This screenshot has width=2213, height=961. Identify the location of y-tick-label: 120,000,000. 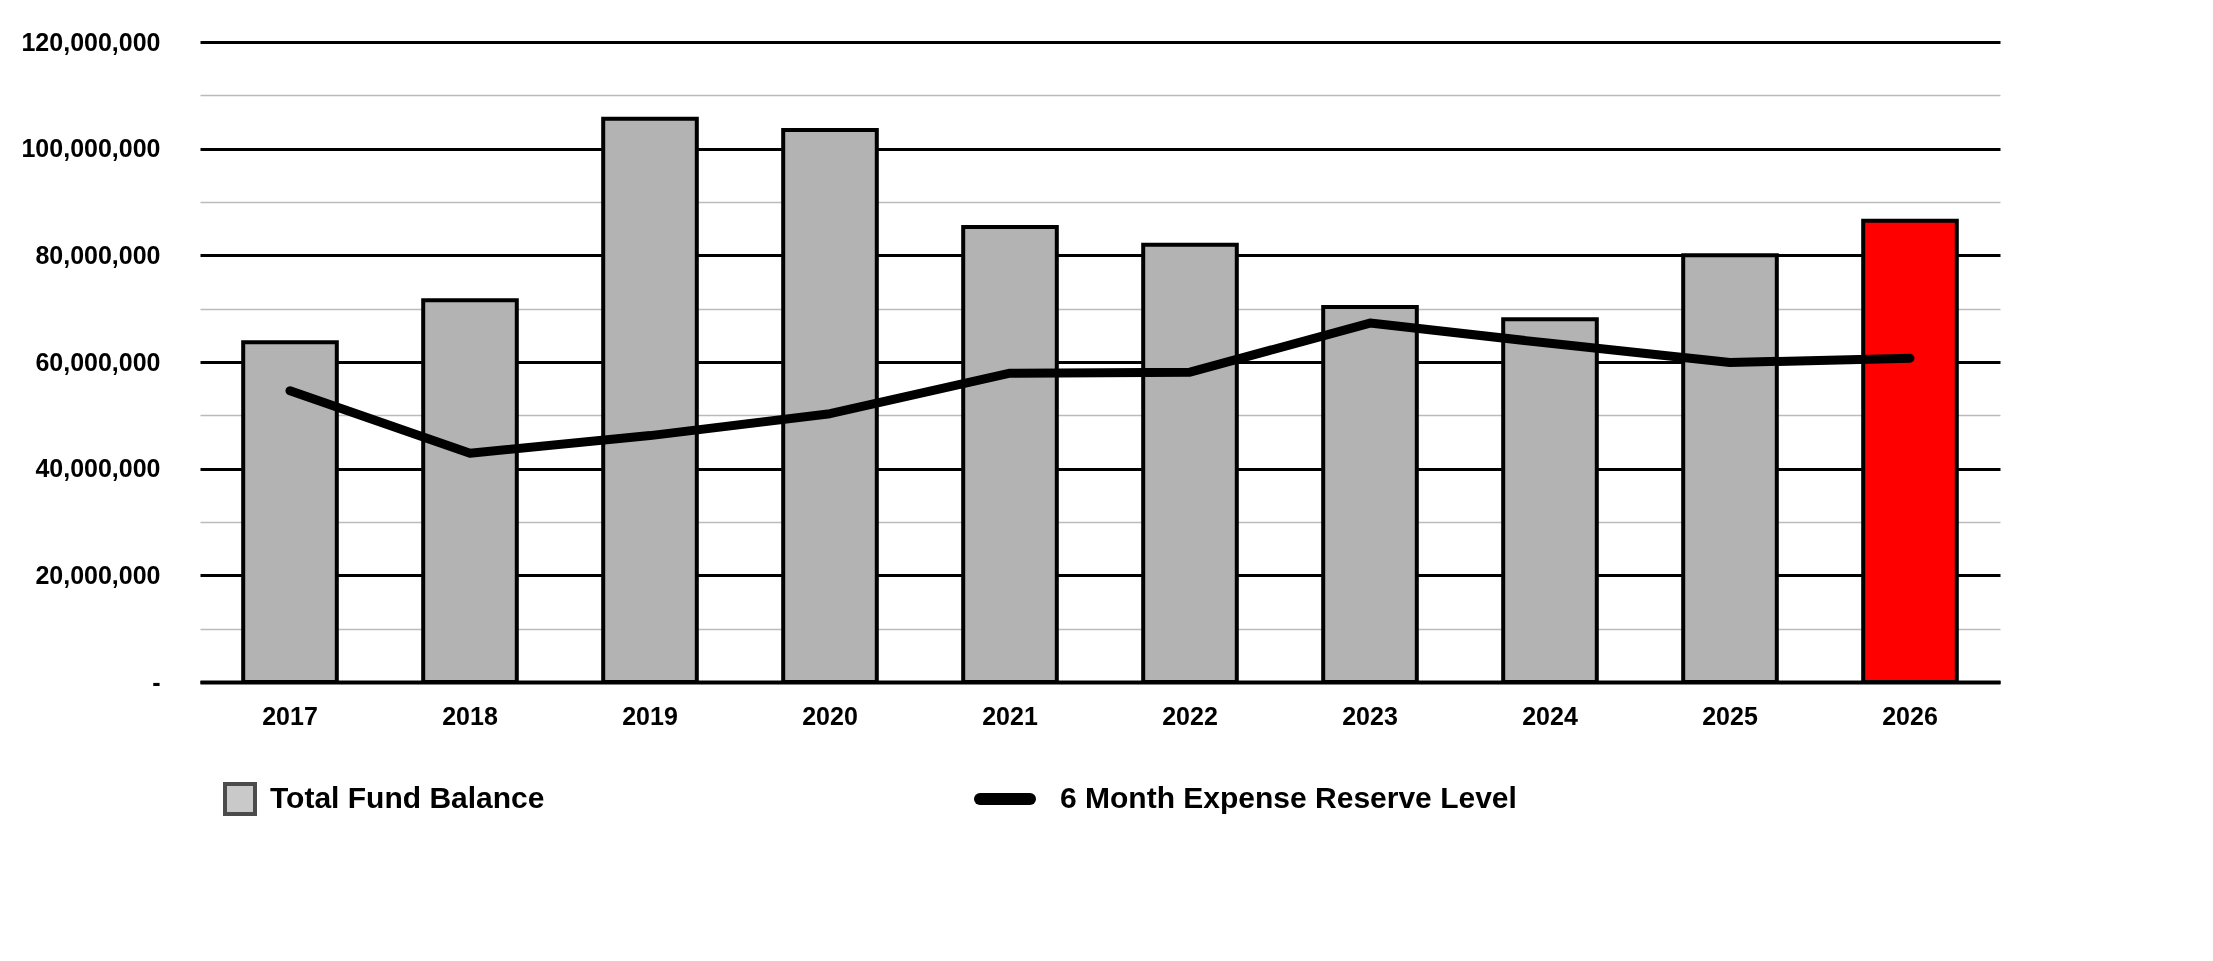
(91, 41).